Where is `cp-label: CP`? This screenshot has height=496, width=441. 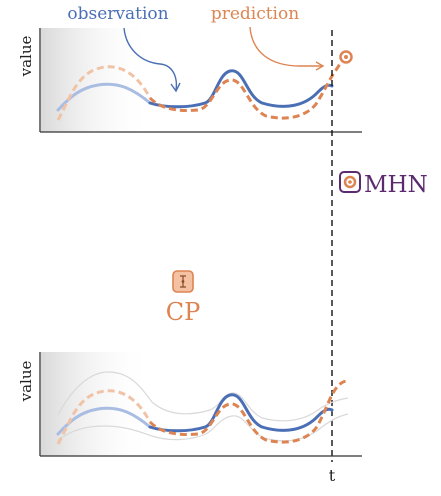 cp-label: CP is located at coordinates (183, 312).